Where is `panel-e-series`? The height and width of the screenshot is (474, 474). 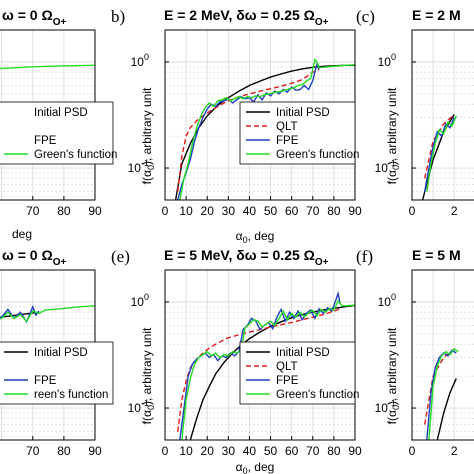
panel-e-series is located at coordinates (266, 365).